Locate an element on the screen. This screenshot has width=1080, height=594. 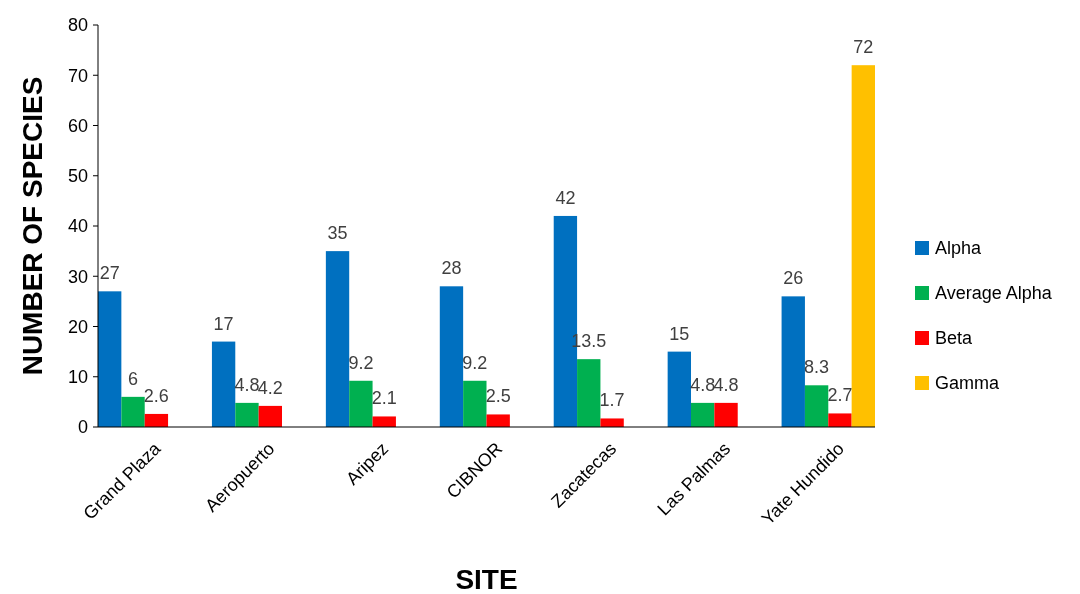
data-label: 72 is located at coordinates (863, 47).